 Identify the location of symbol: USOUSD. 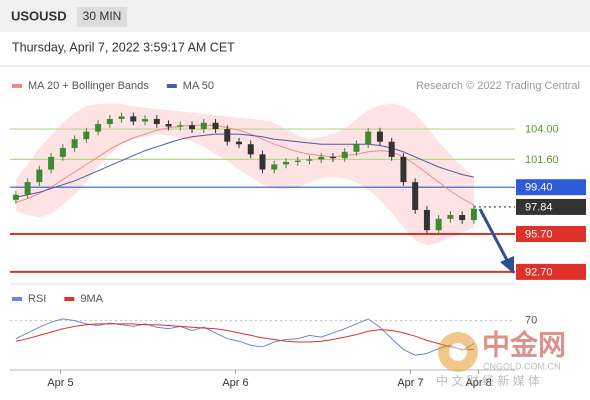
(39, 15).